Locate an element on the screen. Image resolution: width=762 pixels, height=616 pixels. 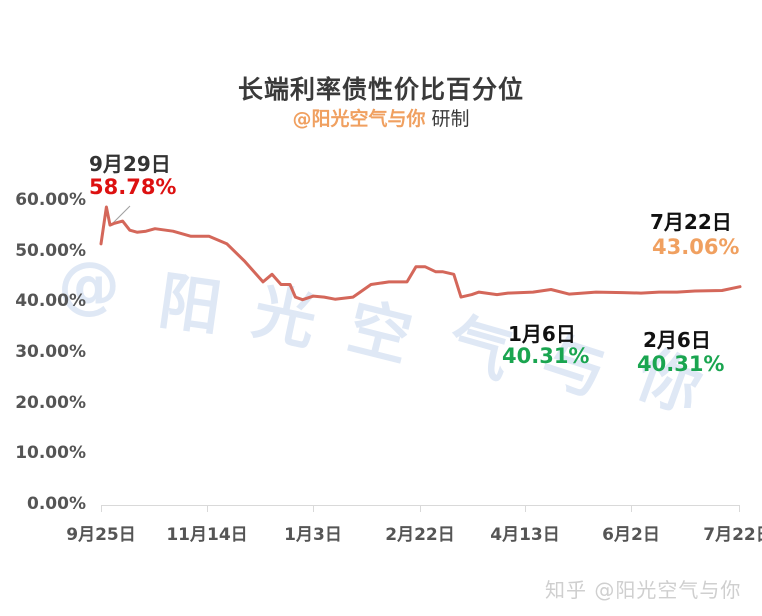
footer-credit: 知乎 @阳光空气与你 is located at coordinates (643, 590).